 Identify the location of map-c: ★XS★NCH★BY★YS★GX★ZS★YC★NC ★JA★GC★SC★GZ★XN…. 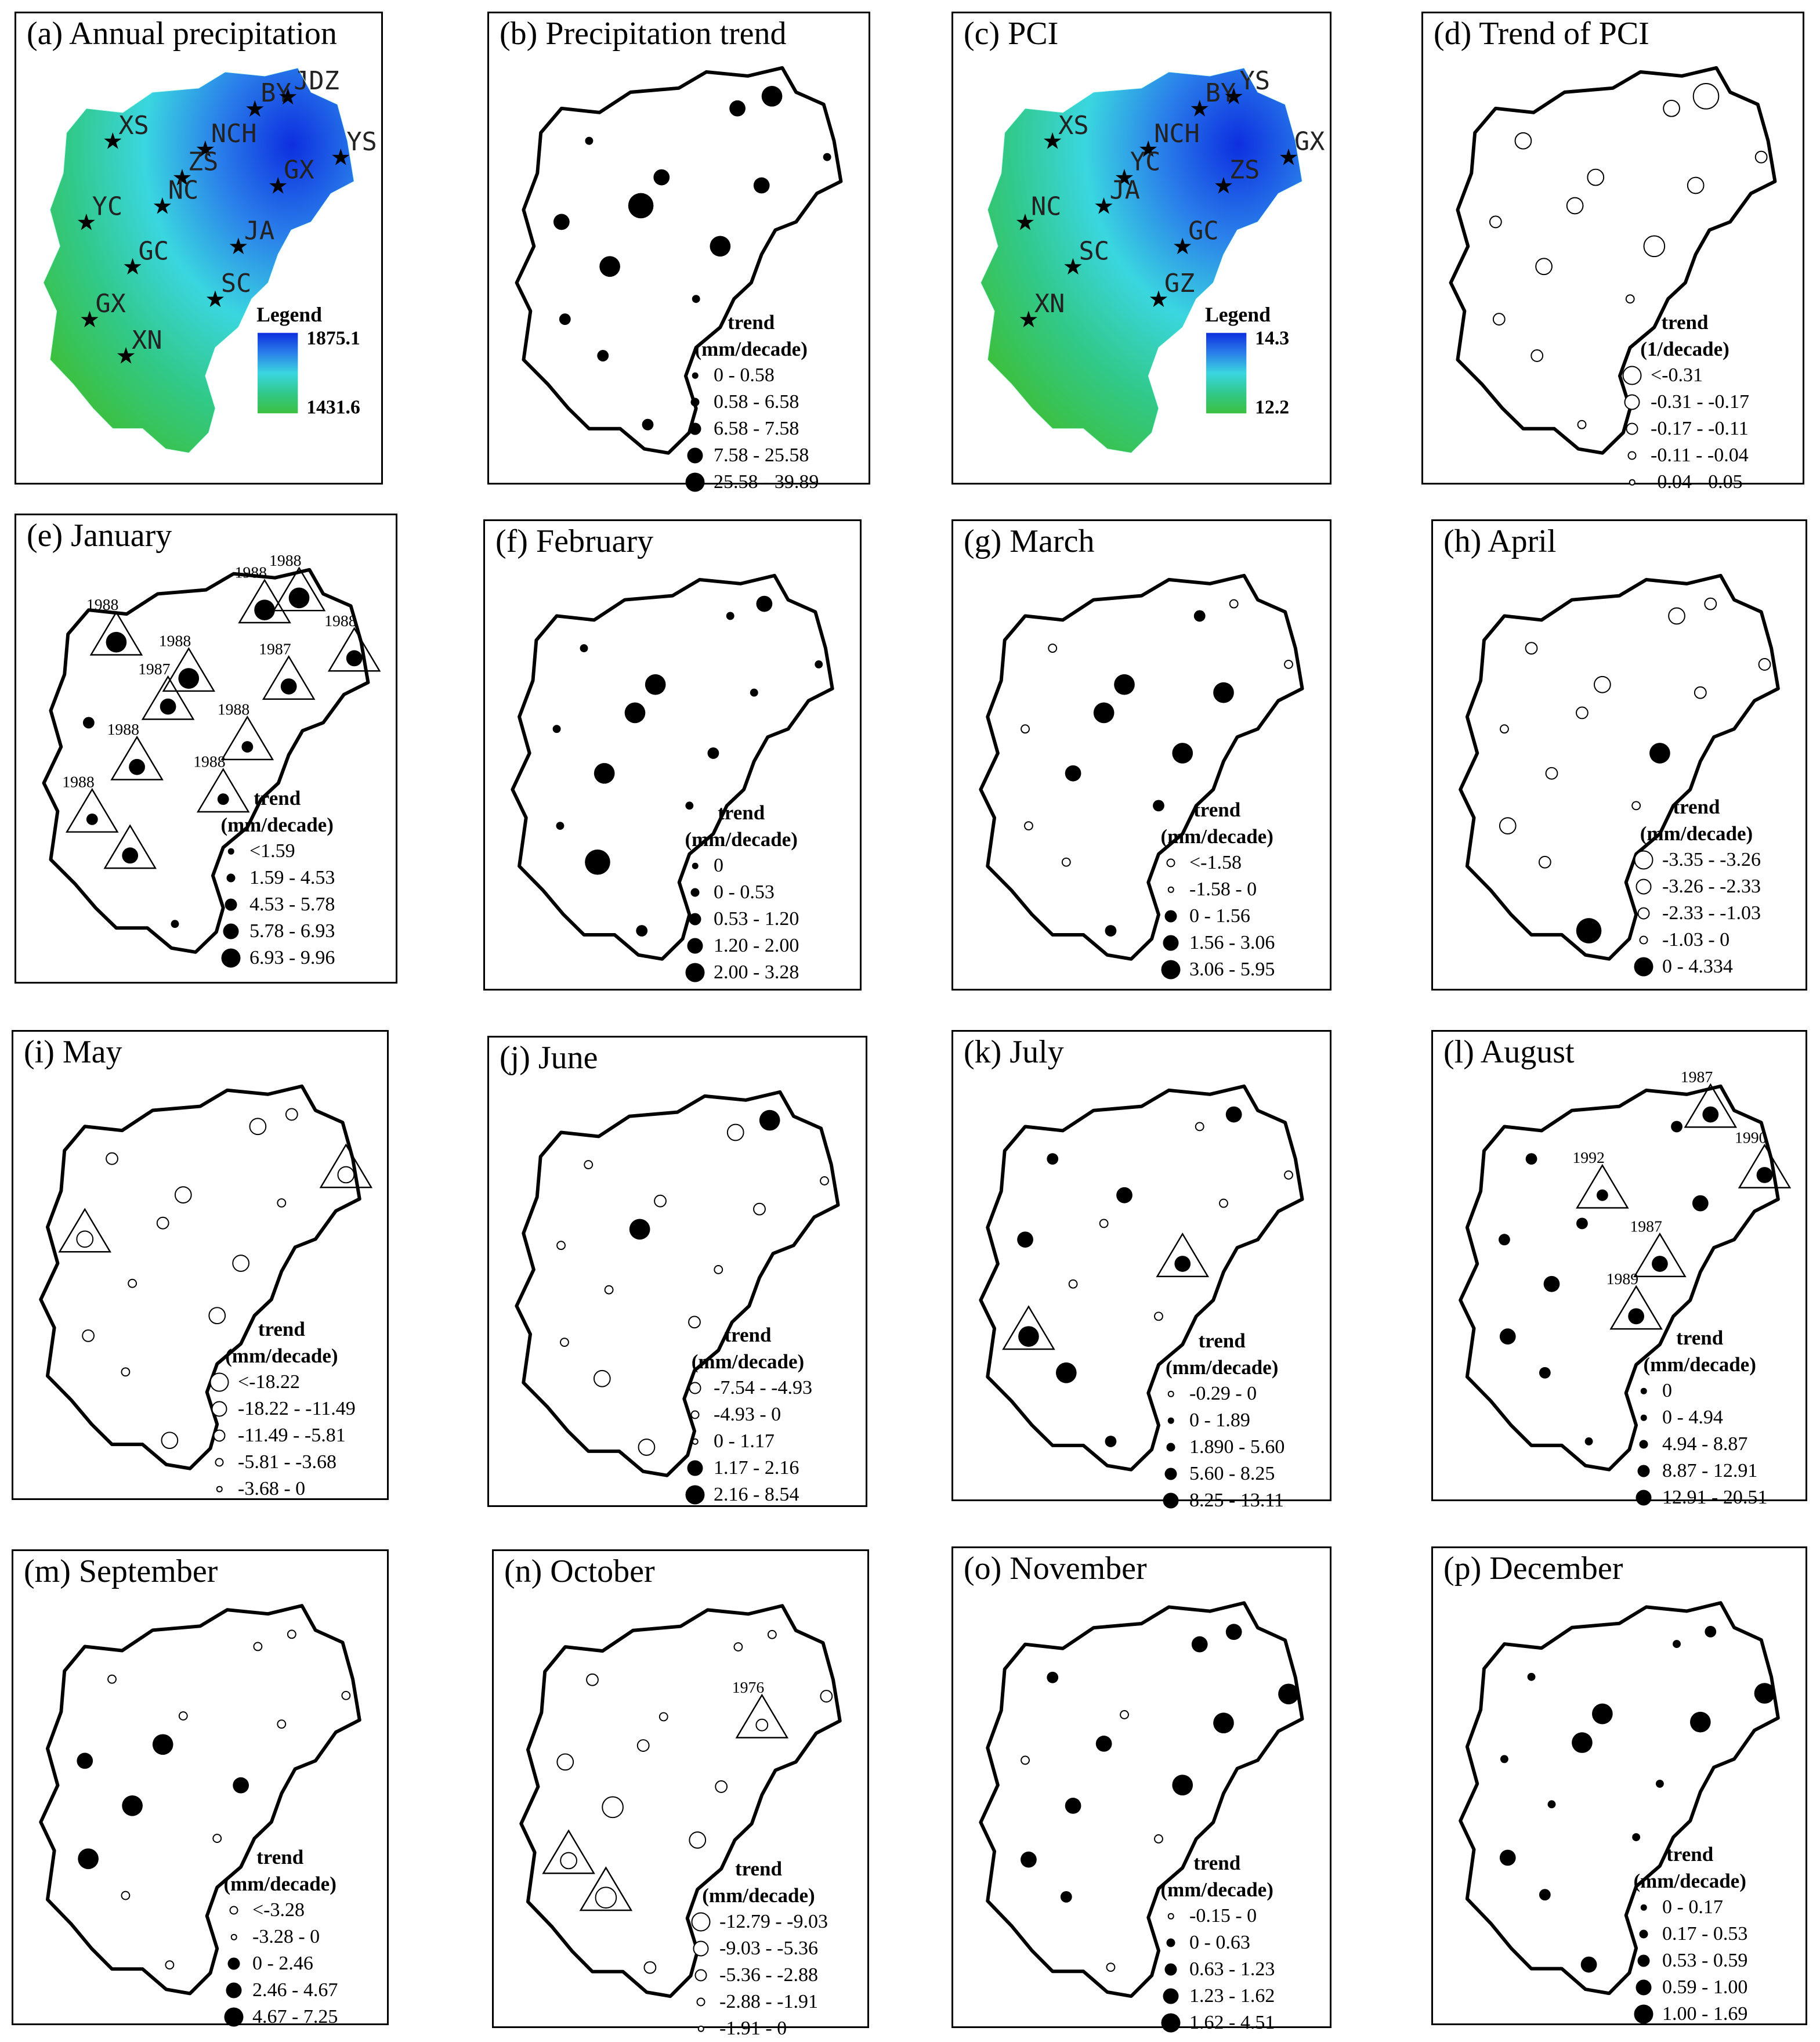
(1152, 260).